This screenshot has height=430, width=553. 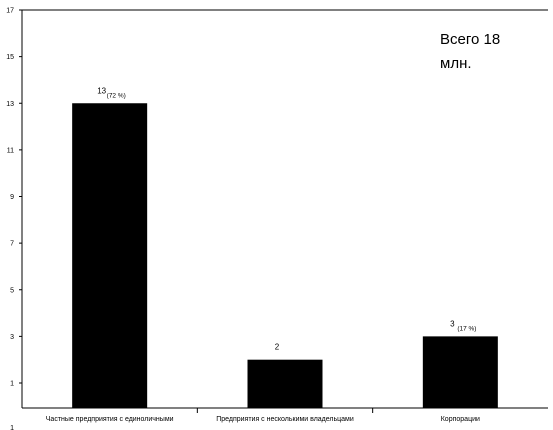 I want to click on x-category-label: Частные предприятия с единоличными, so click(x=110, y=419).